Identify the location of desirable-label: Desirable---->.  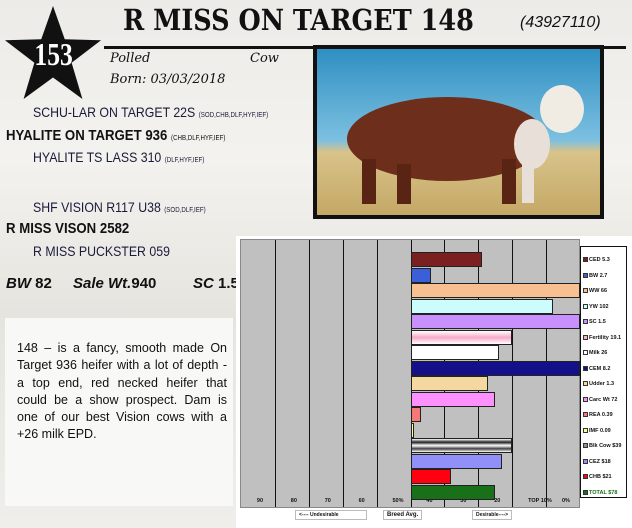
(492, 515).